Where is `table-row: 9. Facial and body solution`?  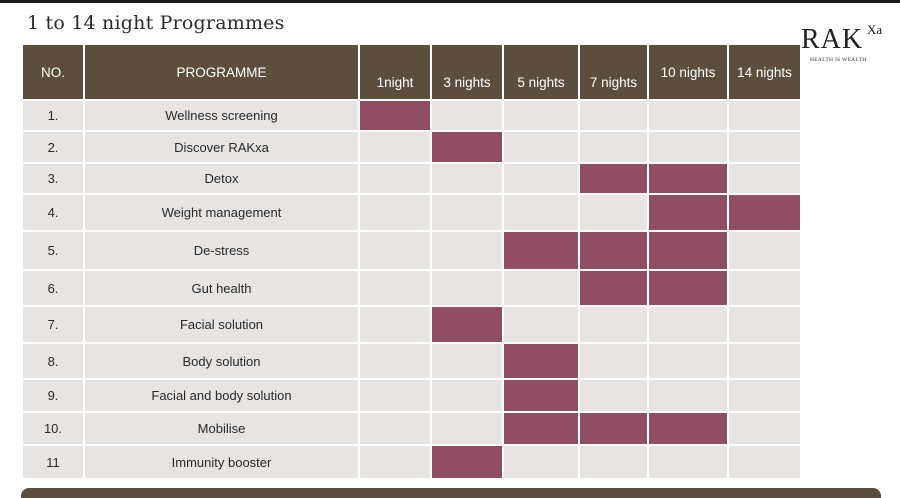
table-row: 9. Facial and body solution is located at coordinates (411, 395).